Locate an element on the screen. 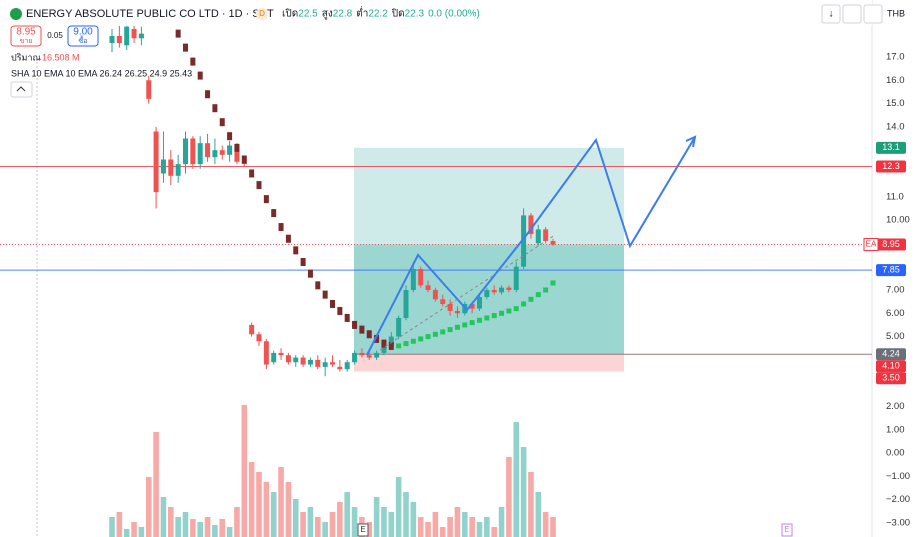  full-button is located at coordinates (852, 14).